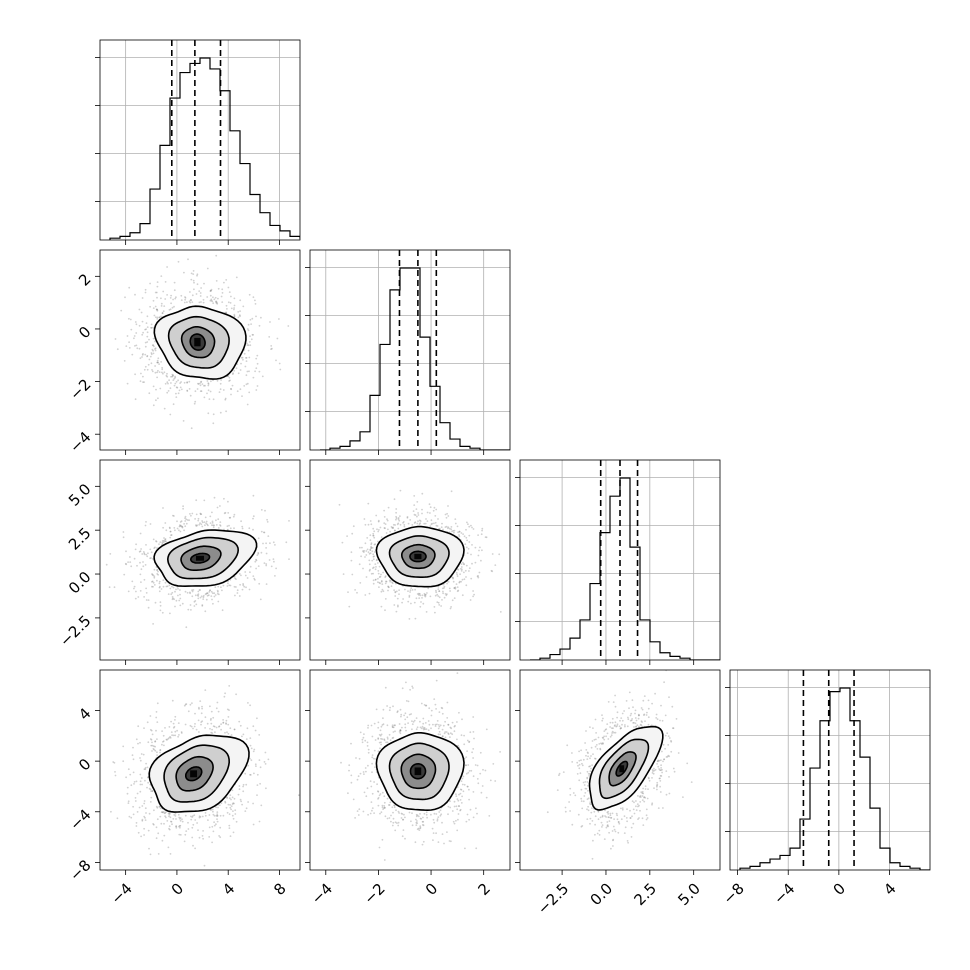 The height and width of the screenshot is (970, 970). Describe the element at coordinates (122, 894) in the screenshot. I see `x-tick-label: −4` at that location.